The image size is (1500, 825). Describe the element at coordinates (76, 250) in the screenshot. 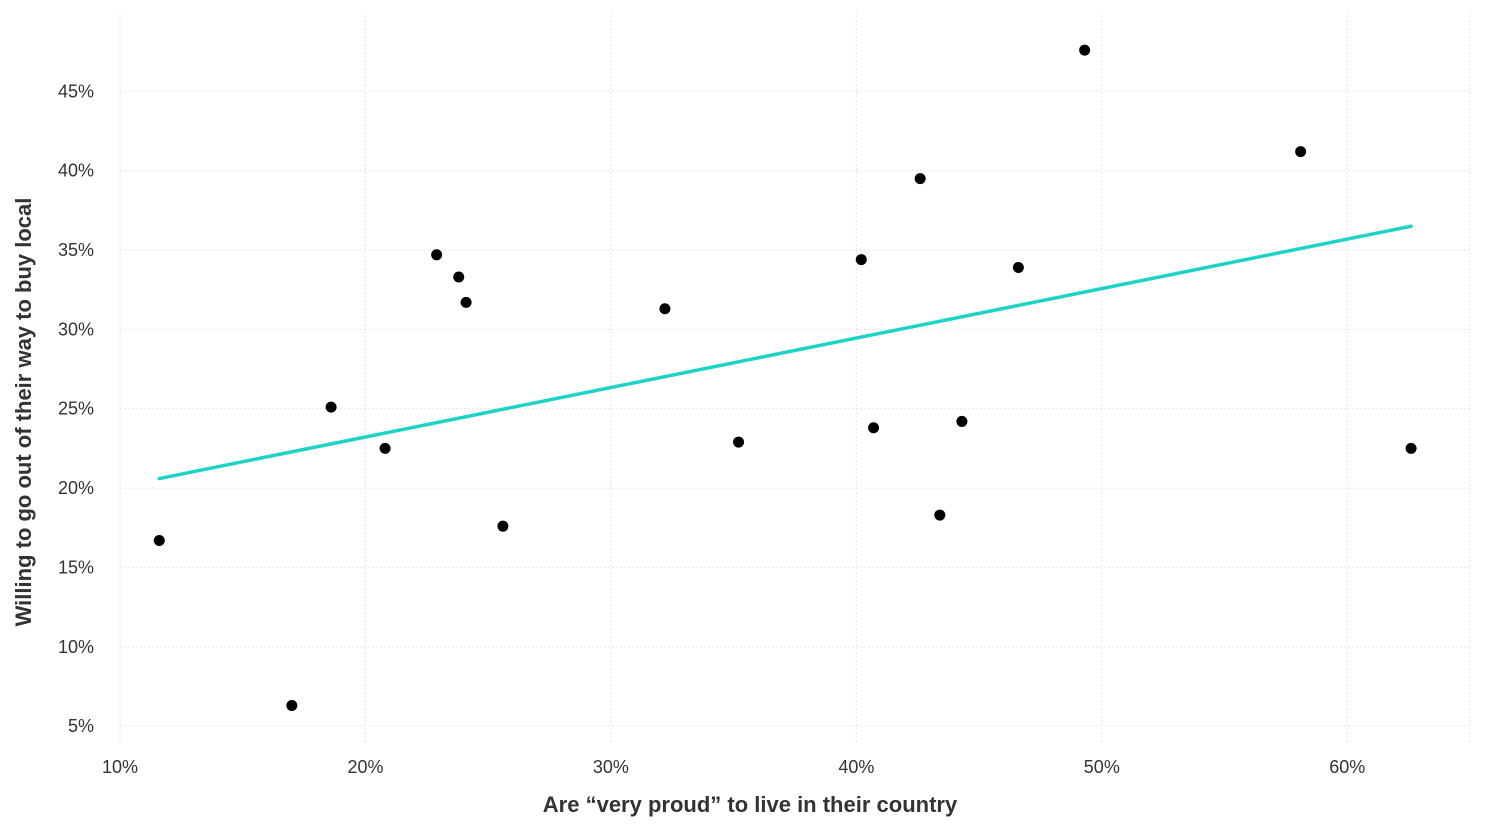

I see `y-tick-label: 35%` at that location.